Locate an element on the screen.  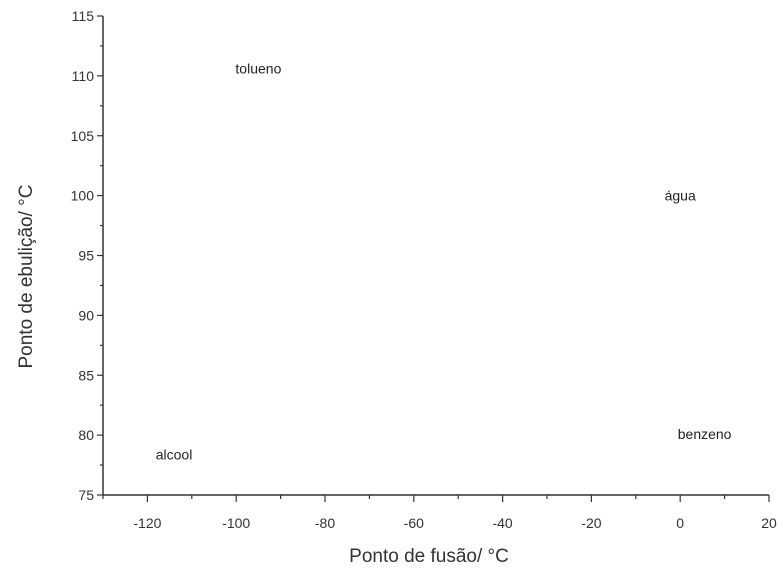
x-tick-label: 20 is located at coordinates (769, 523).